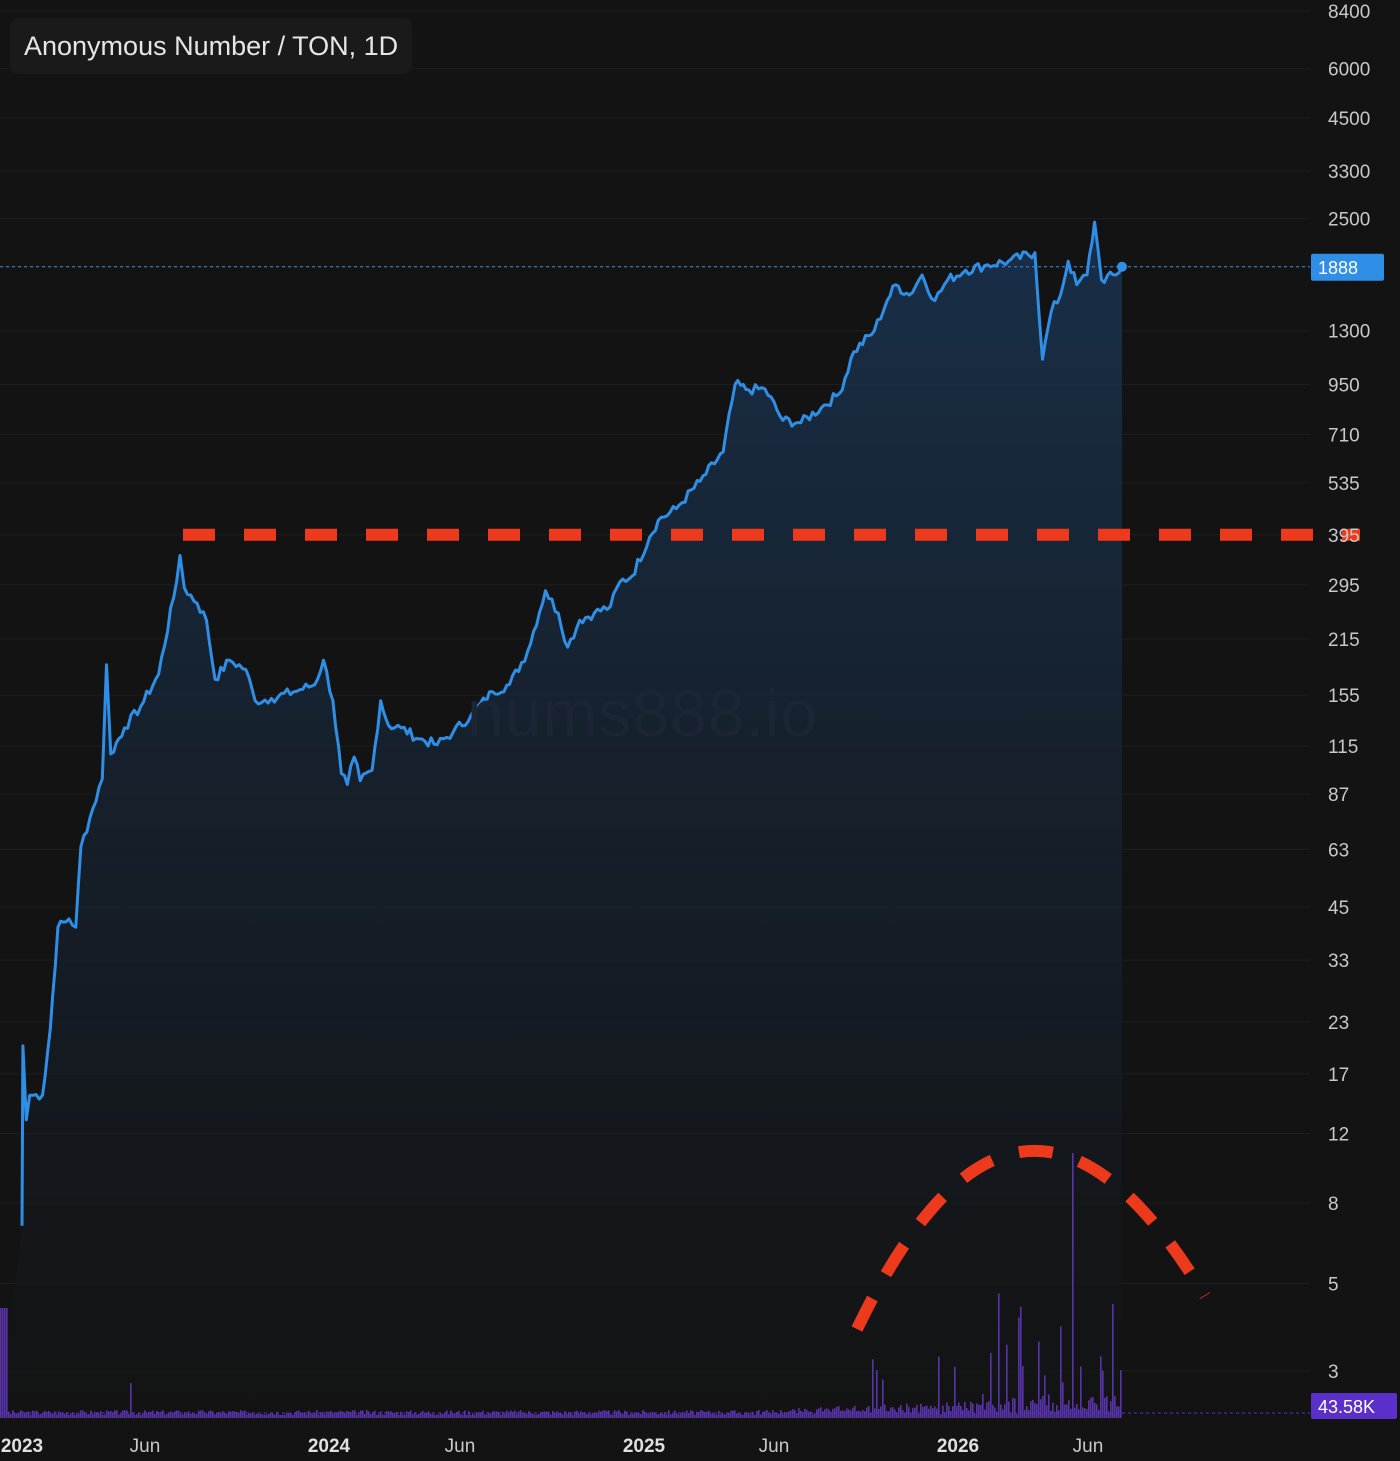 The width and height of the screenshot is (1400, 1461). What do you see at coordinates (1338, 908) in the screenshot?
I see `y-tick-label: 45` at bounding box center [1338, 908].